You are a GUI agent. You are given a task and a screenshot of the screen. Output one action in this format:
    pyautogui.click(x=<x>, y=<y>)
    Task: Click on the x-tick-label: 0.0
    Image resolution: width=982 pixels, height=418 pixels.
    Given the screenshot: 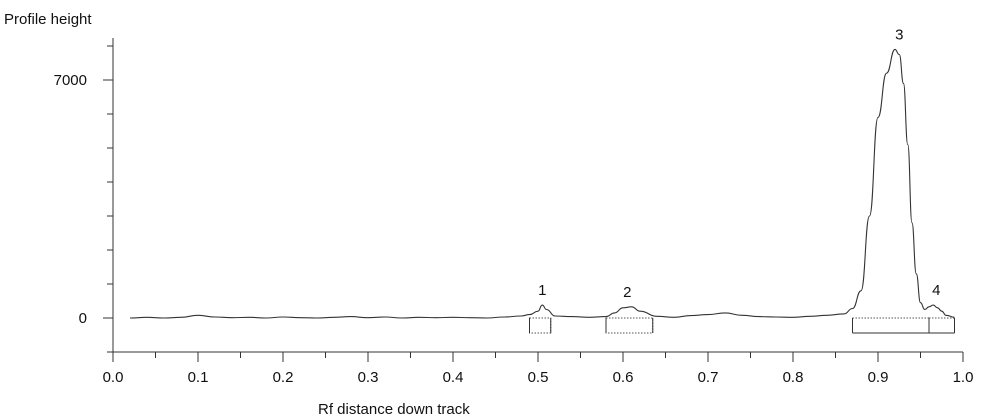 What is the action you would take?
    pyautogui.click(x=113, y=377)
    